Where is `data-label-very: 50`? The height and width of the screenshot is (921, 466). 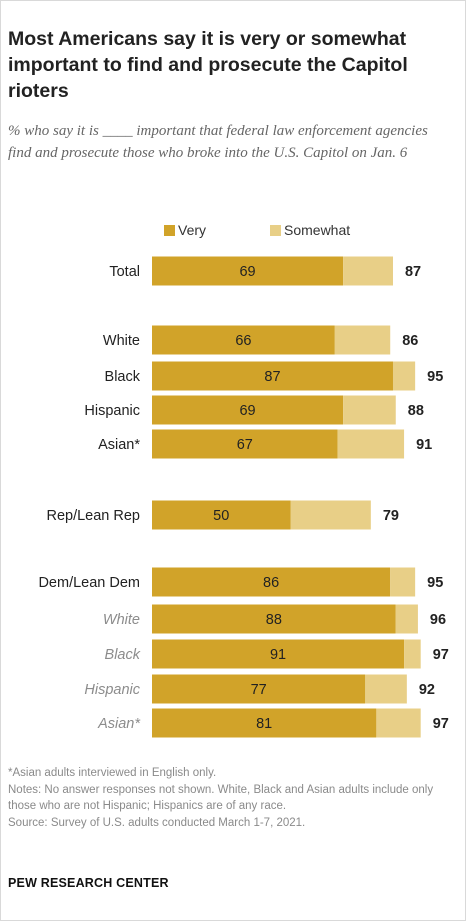
data-label-very: 50 is located at coordinates (221, 516).